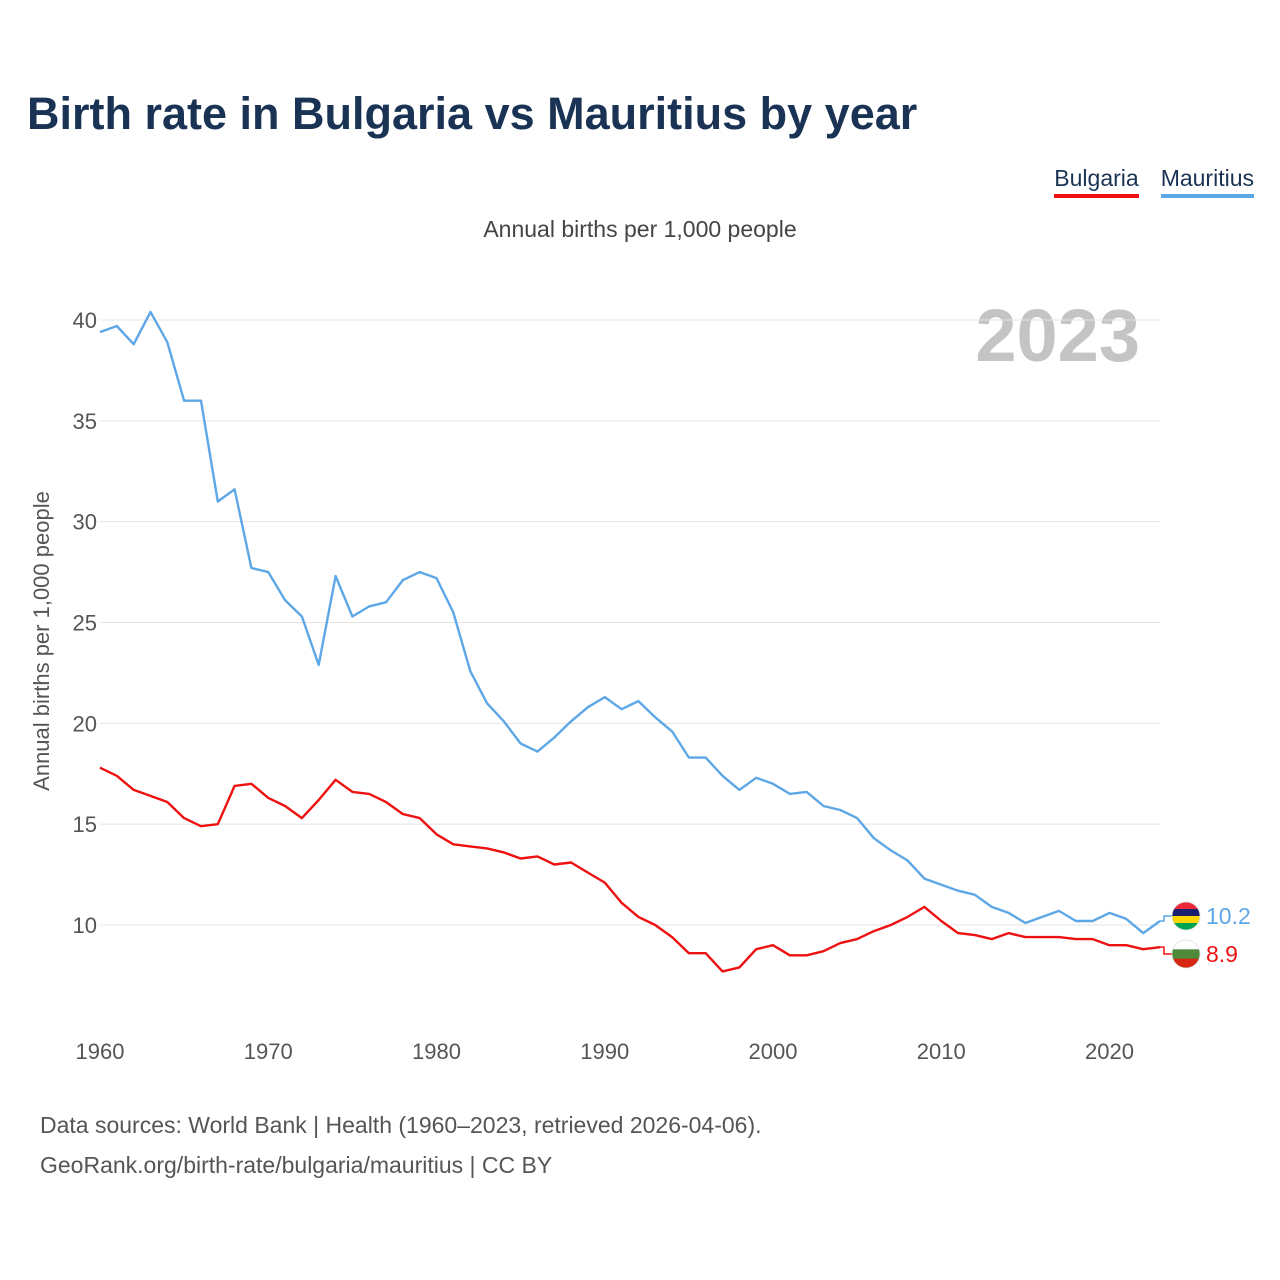 This screenshot has width=1280, height=1280. I want to click on y-tick-label: 20, so click(85, 723).